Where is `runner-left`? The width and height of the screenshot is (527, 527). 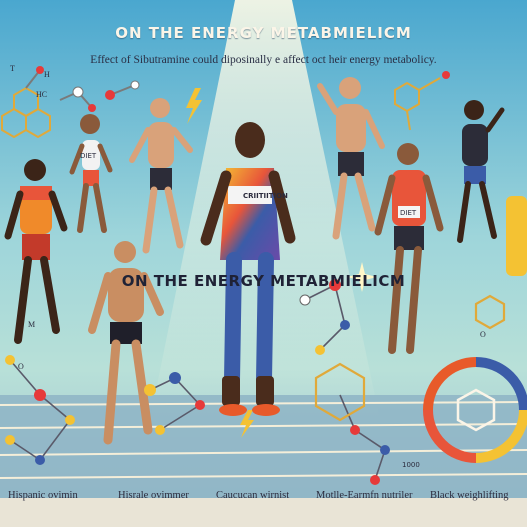
runner-left is located at coordinates (36, 251).